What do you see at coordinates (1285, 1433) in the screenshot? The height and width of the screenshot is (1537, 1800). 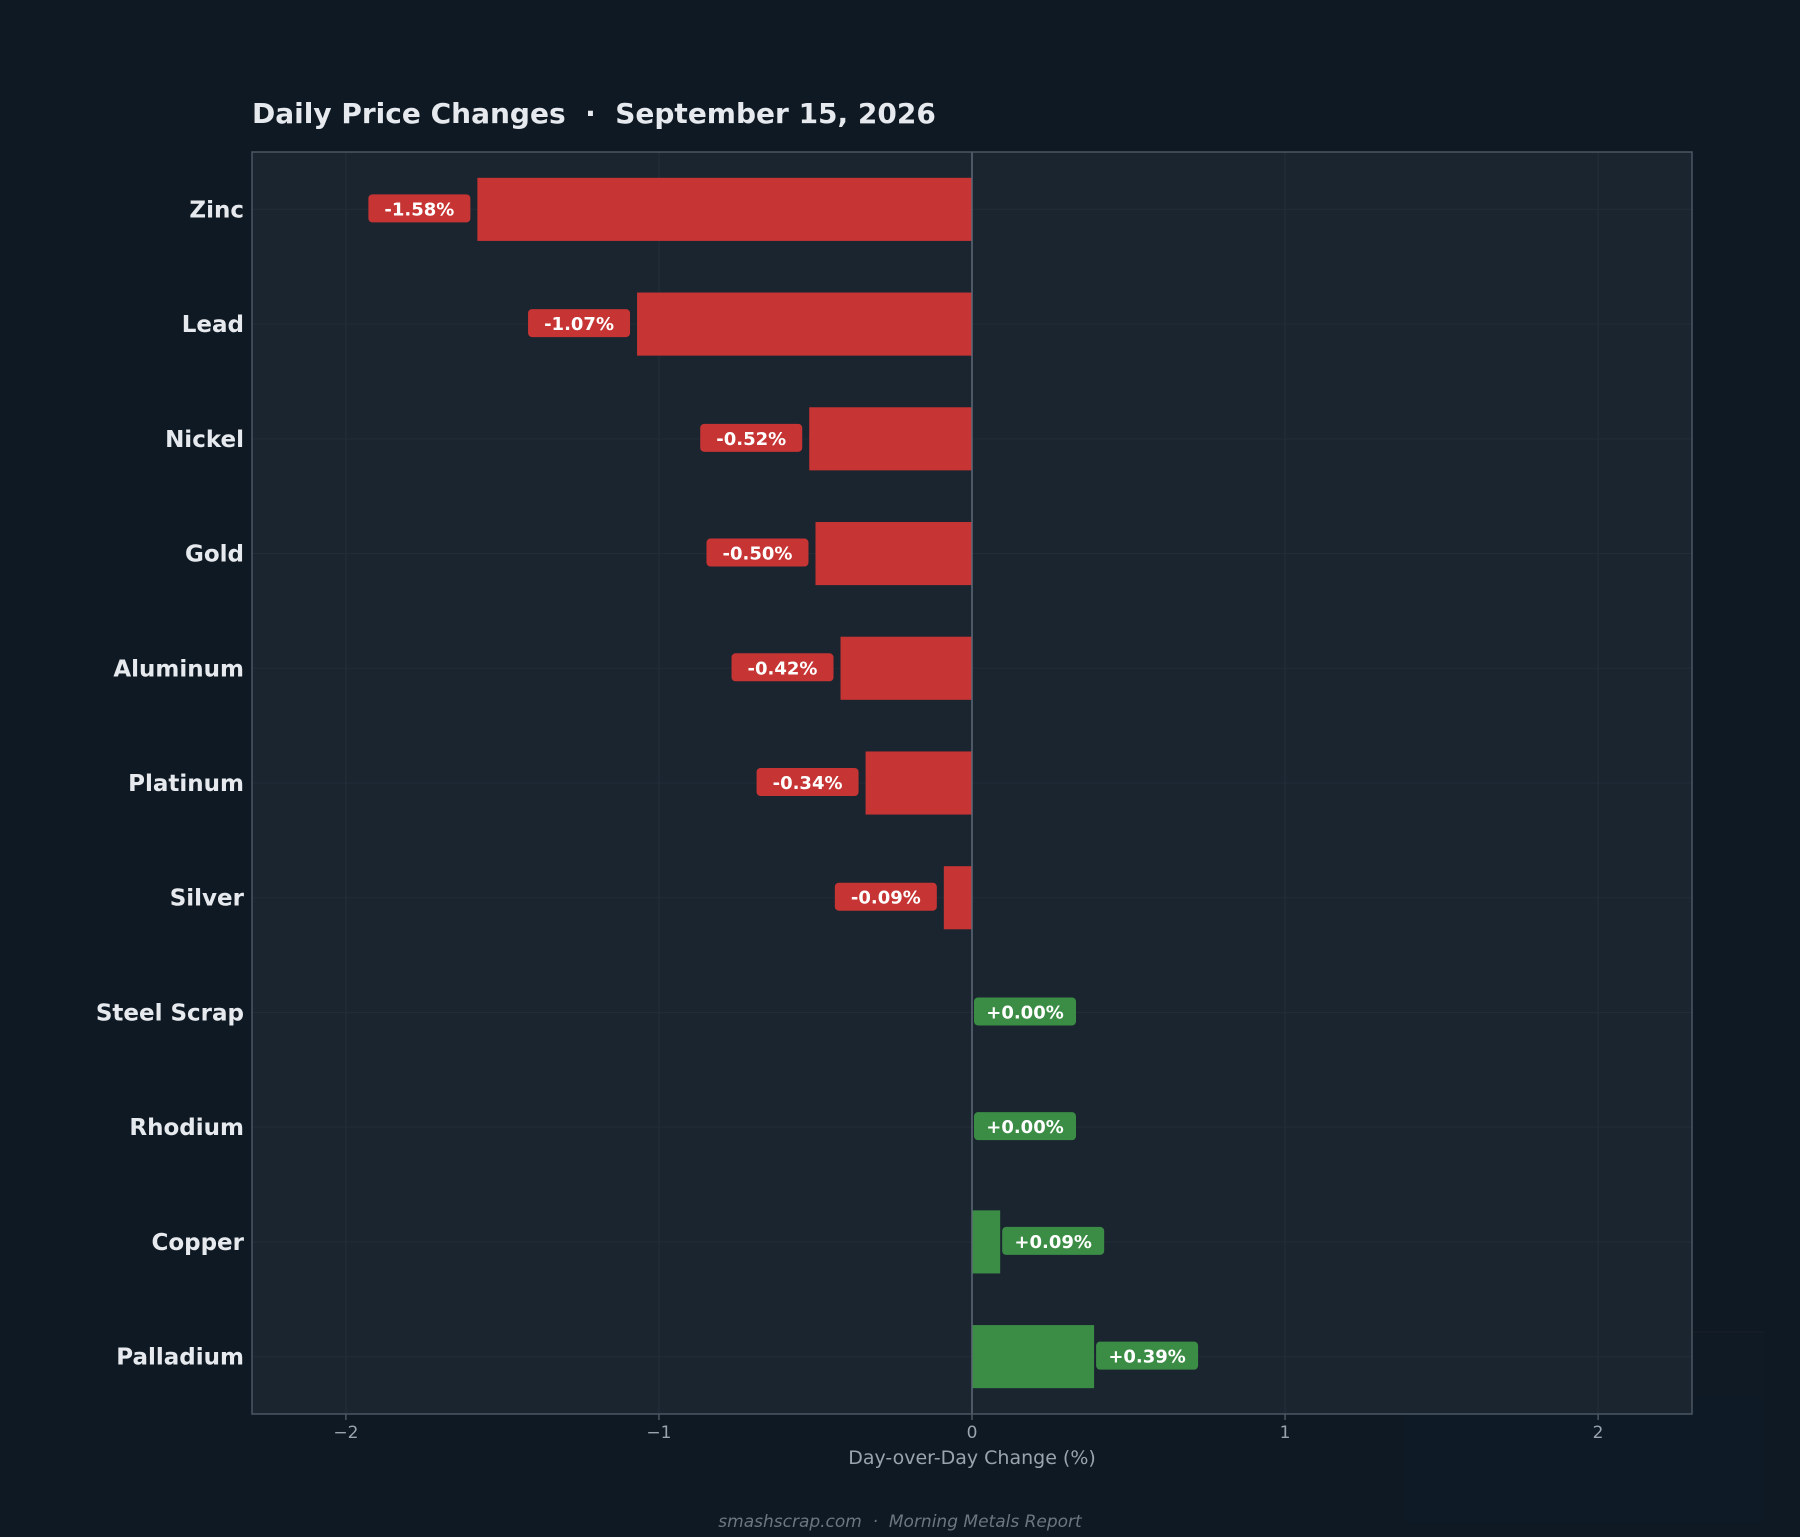 I see `x-tick-label: 1` at bounding box center [1285, 1433].